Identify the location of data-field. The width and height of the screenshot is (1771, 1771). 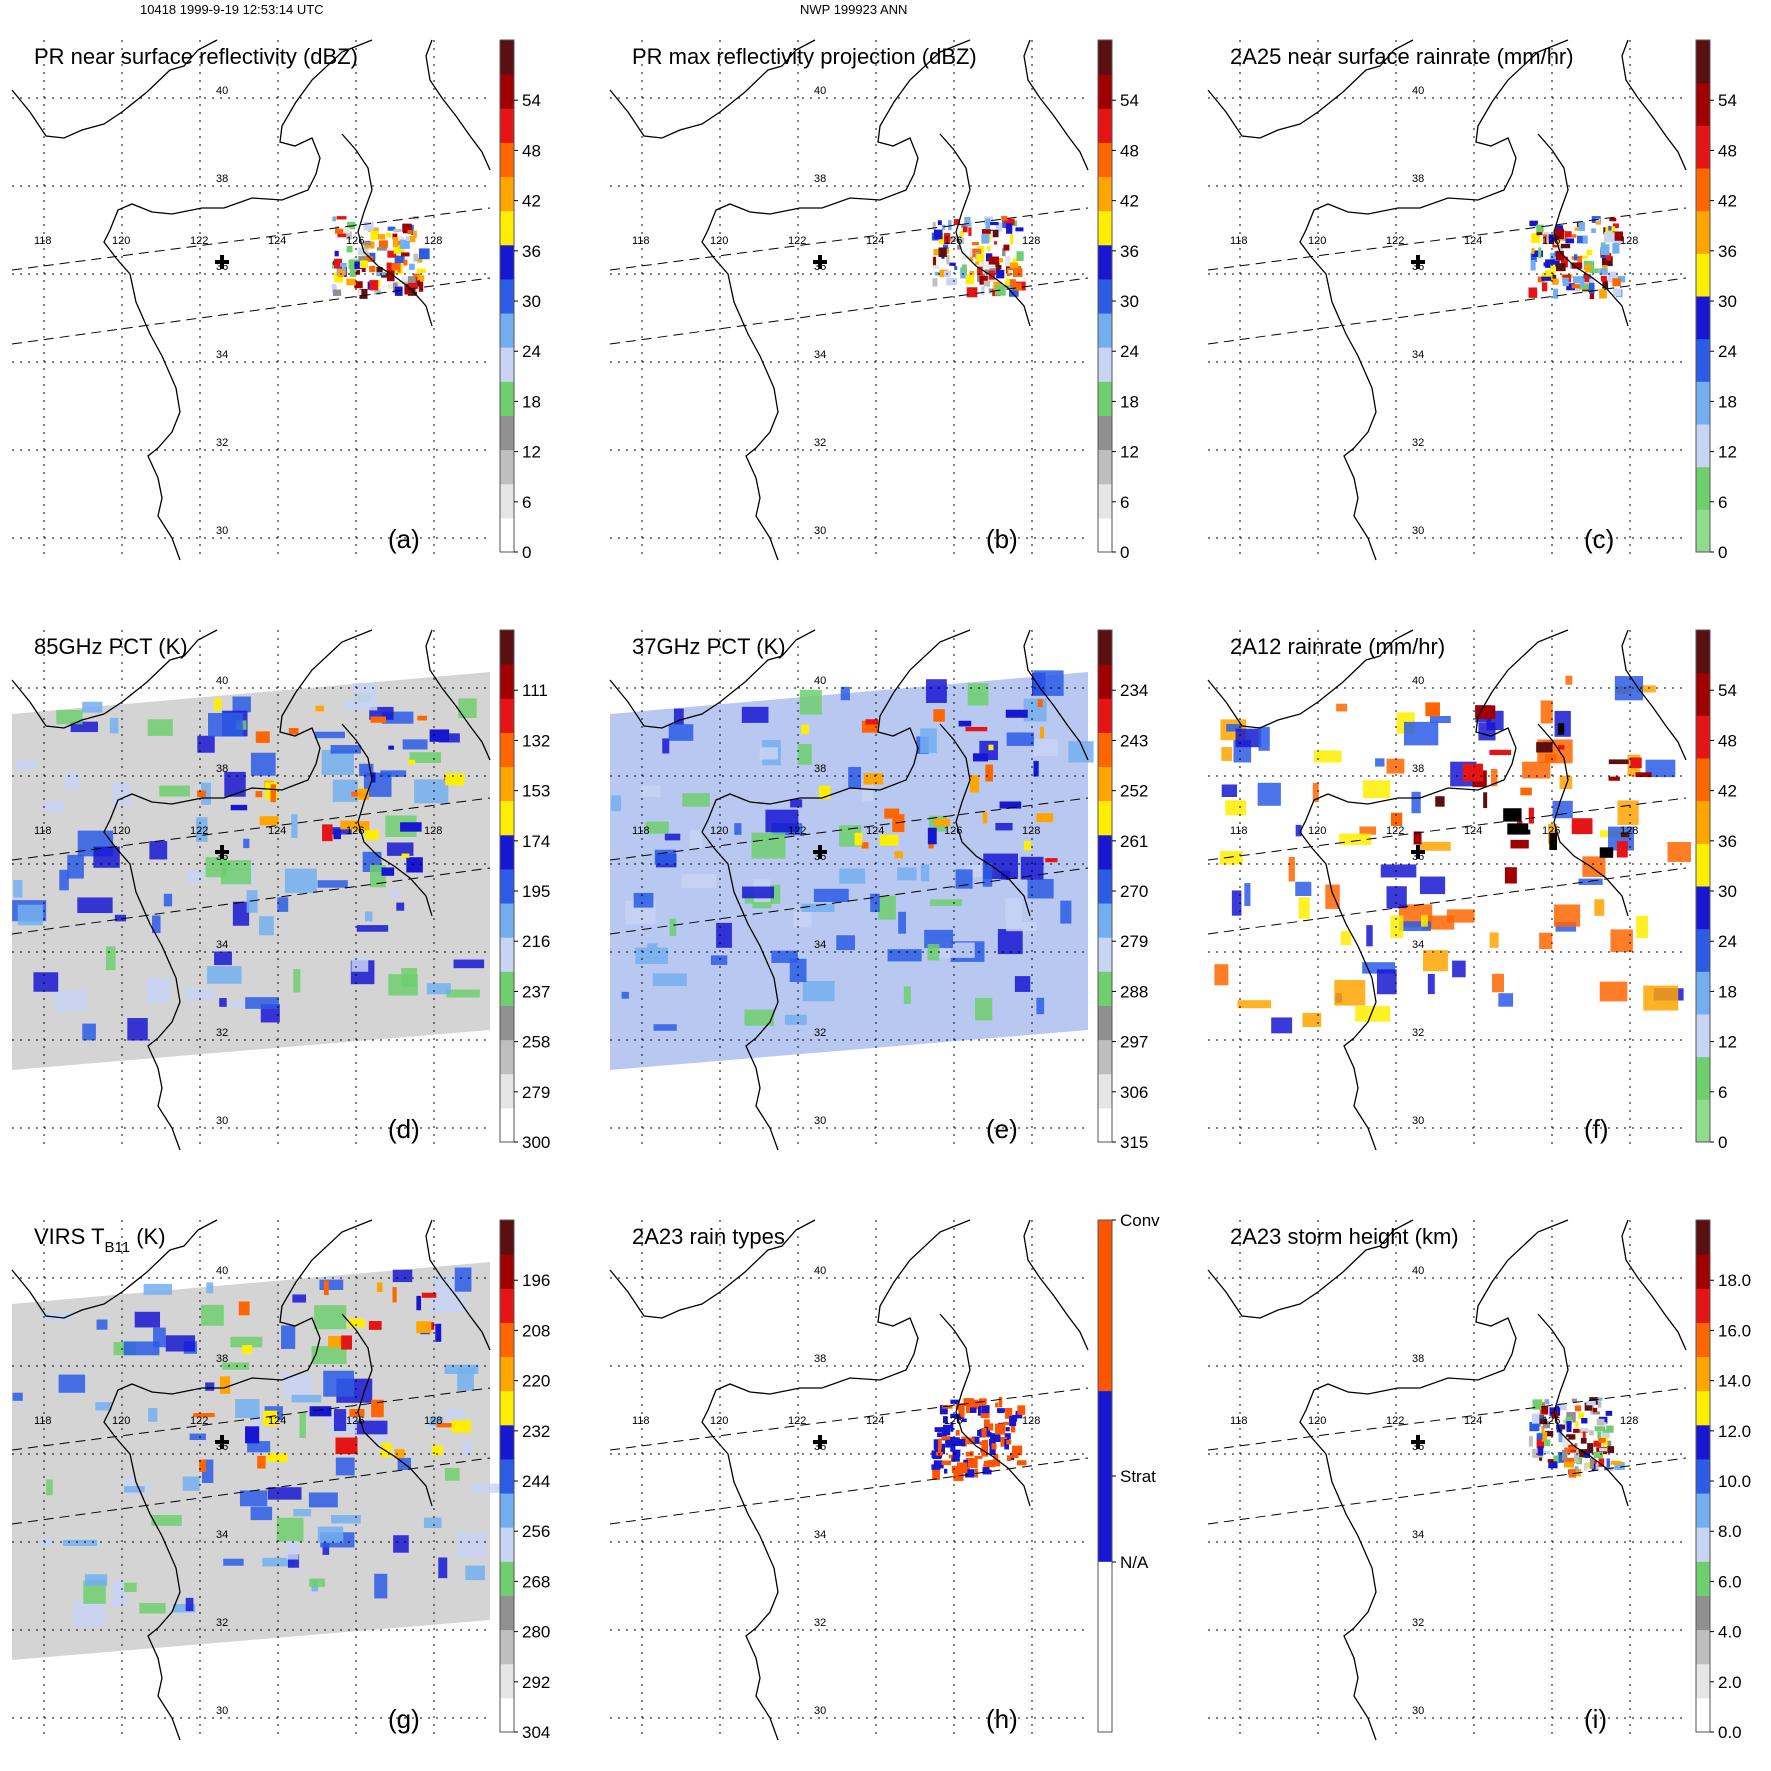
(1577, 258).